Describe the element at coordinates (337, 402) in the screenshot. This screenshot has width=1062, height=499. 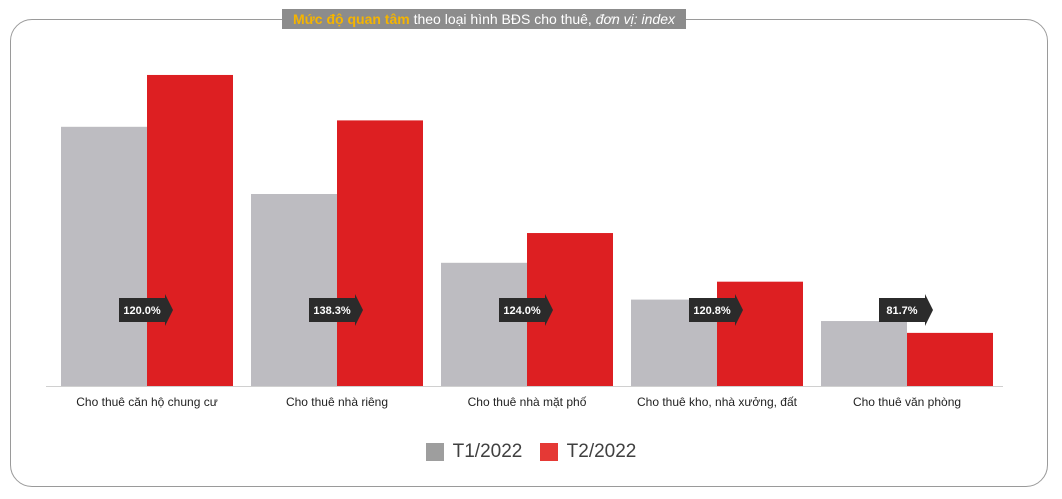
I see `category-label: Cho thuê nhà riêng` at that location.